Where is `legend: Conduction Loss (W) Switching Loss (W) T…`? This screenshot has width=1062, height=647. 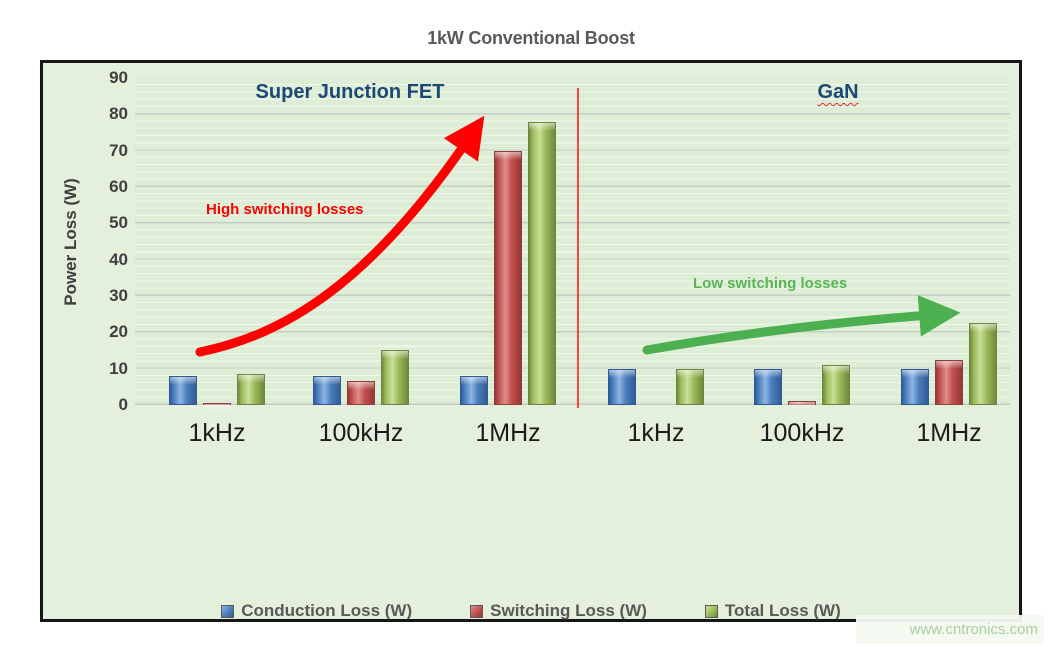 legend: Conduction Loss (W) Switching Loss (W) T… is located at coordinates (531, 611).